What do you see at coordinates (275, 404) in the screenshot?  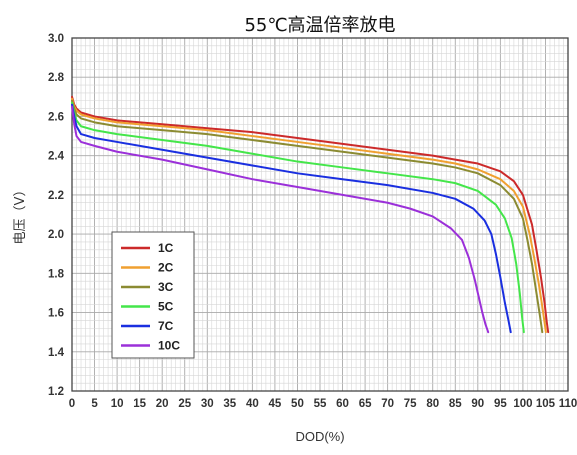 I see `x-tick-label: 45` at bounding box center [275, 404].